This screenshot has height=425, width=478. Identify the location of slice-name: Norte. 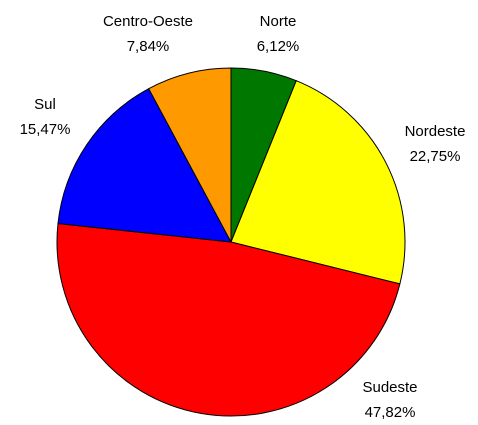
(278, 21).